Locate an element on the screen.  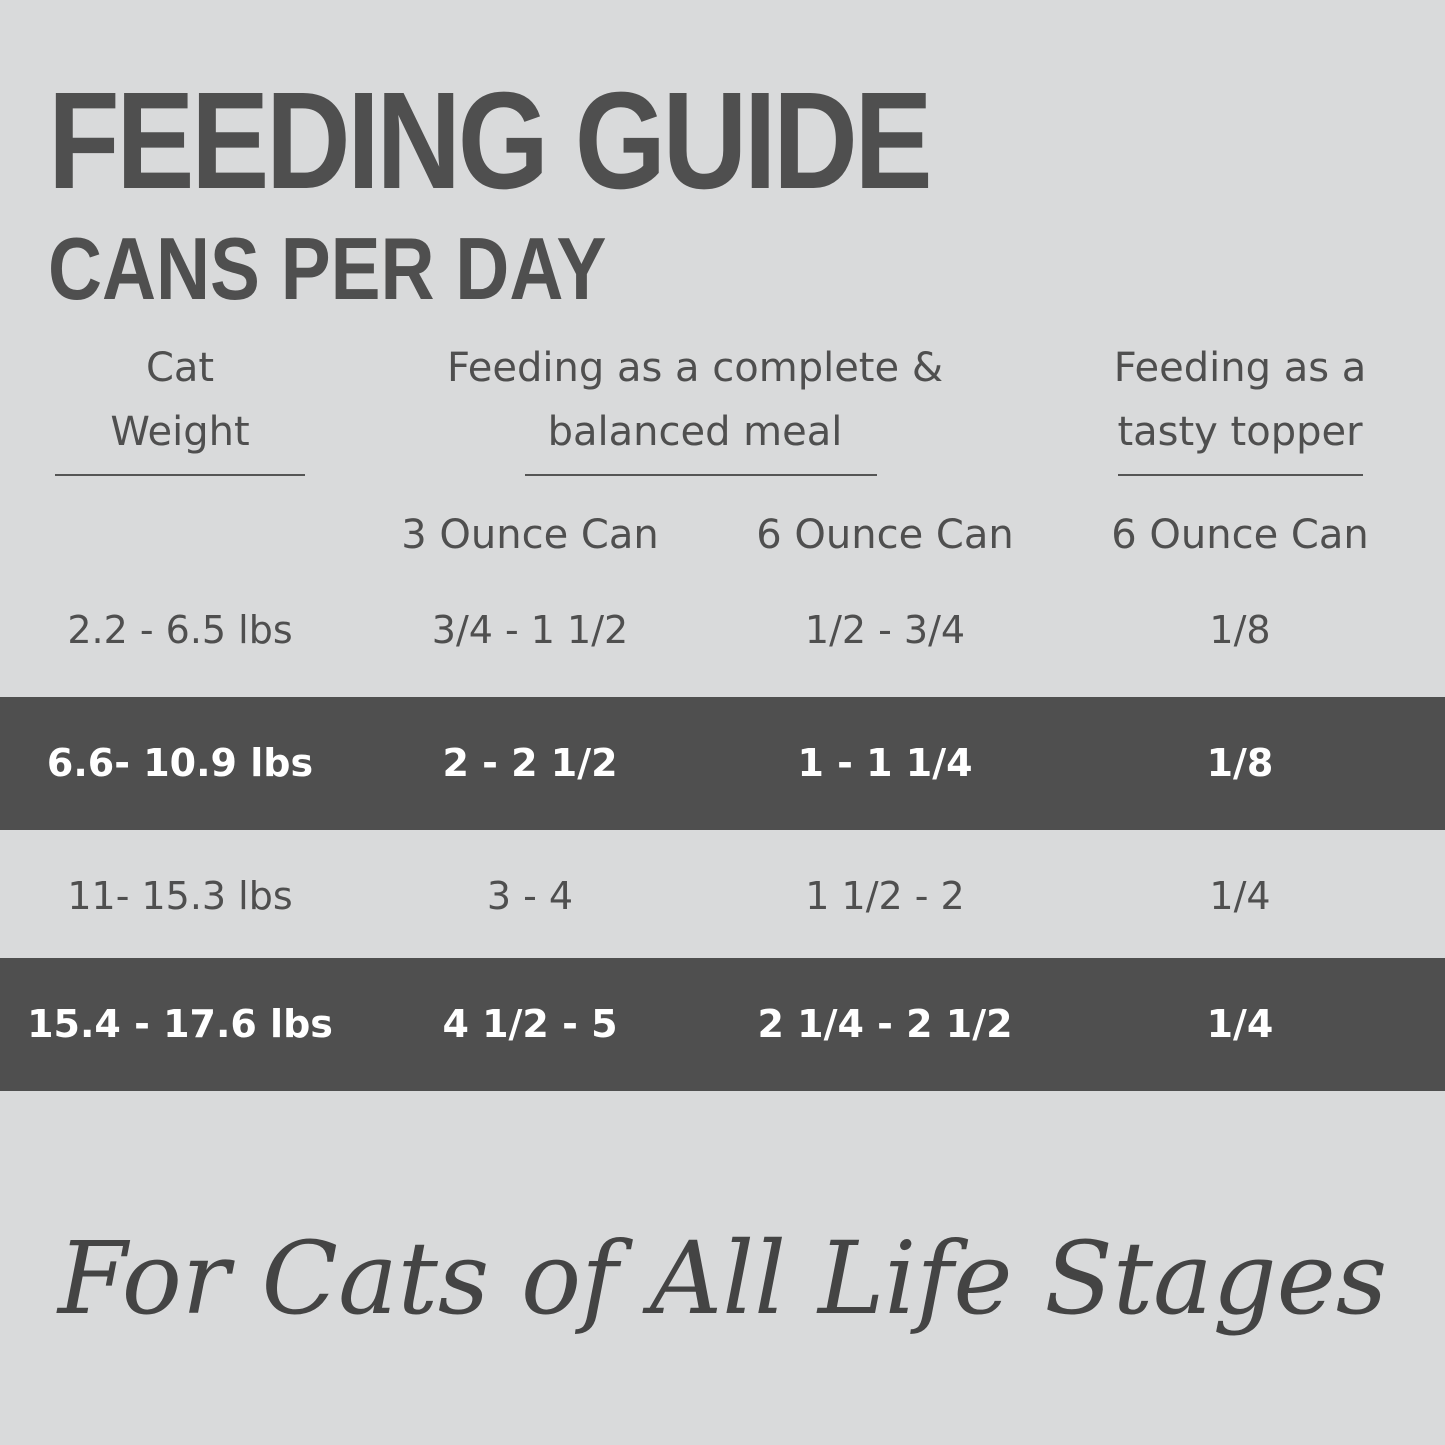
table-row: 6.6- 10.9 lbs 2 - 2 1/2 1 - 1 1/4 1/8 is located at coordinates (722, 763).